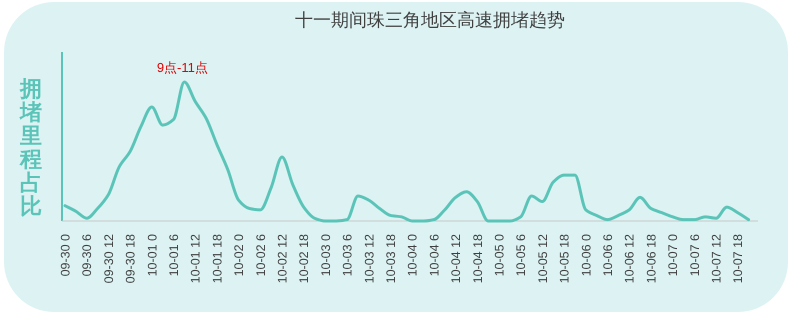 The width and height of the screenshot is (792, 320). I want to click on x-tick-label: 09-30 12, so click(109, 259).